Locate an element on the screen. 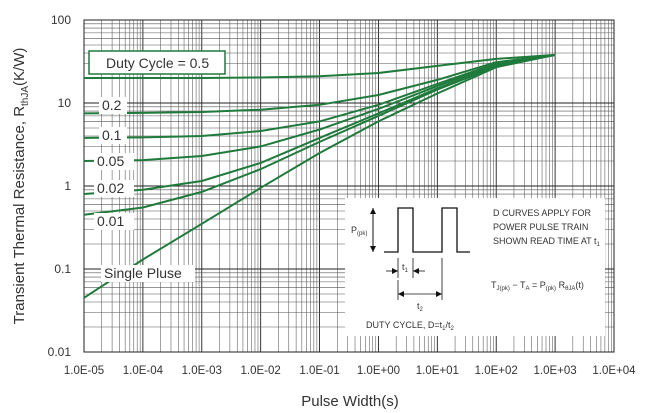 This screenshot has height=413, width=662. y-tick-label: 10 is located at coordinates (65, 103).